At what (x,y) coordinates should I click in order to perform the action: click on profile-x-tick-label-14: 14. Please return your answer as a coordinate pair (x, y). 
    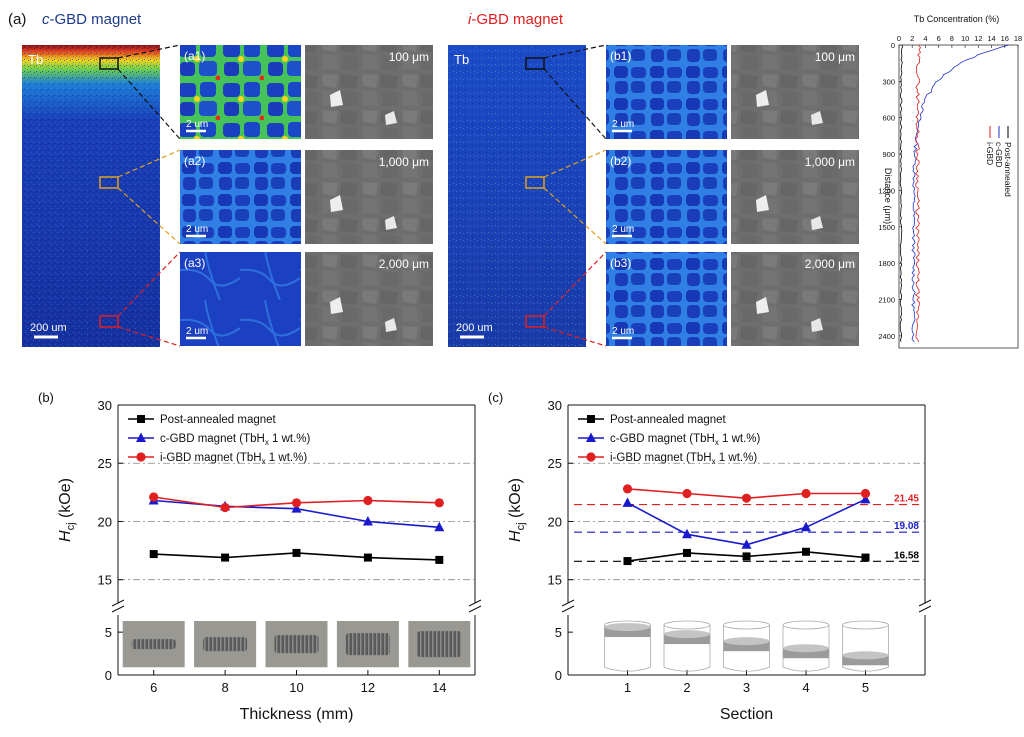
    Looking at the image, I should click on (991, 38).